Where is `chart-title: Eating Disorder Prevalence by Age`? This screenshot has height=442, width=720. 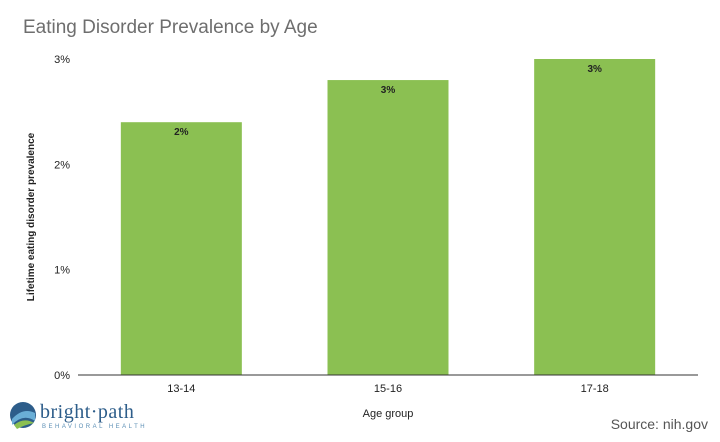 chart-title: Eating Disorder Prevalence by Age is located at coordinates (170, 27).